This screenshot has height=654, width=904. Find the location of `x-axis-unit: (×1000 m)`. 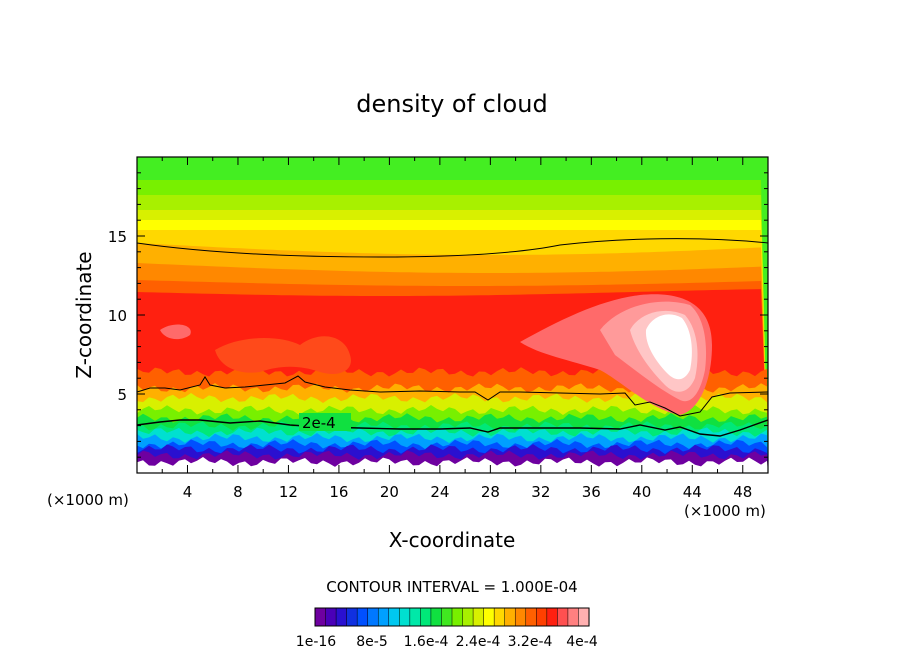

x-axis-unit: (×1000 m) is located at coordinates (725, 511).